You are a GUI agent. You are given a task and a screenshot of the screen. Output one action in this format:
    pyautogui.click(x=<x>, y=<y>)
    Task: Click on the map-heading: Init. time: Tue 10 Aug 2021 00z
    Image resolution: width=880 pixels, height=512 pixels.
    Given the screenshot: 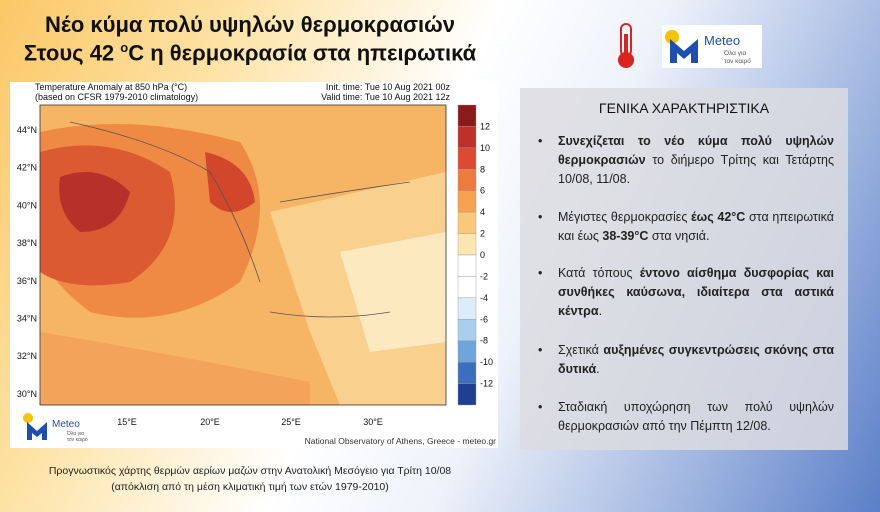 What is the action you would take?
    pyautogui.click(x=388, y=87)
    